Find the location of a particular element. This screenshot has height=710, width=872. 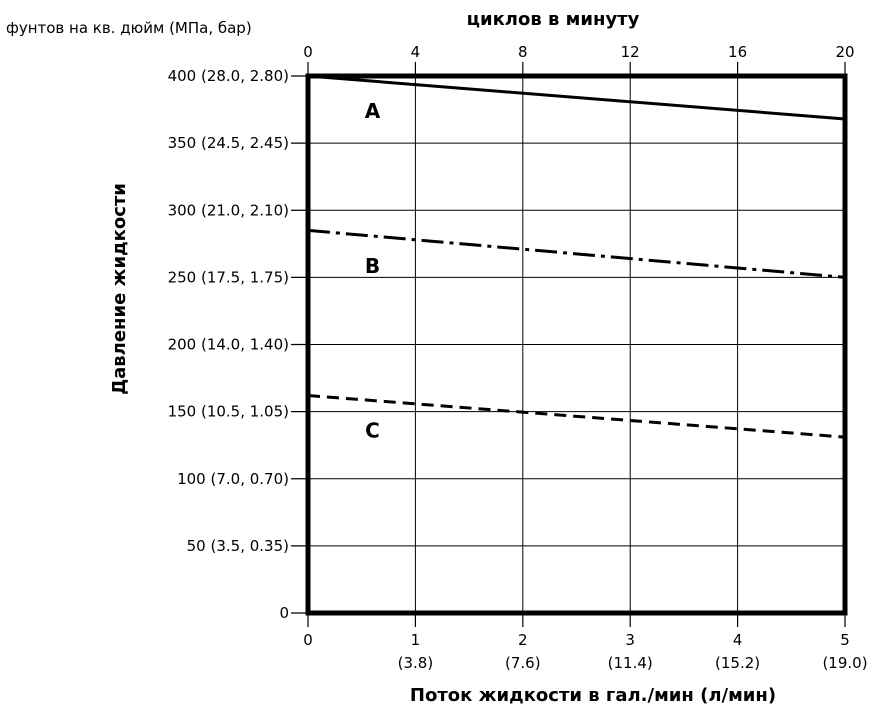

series-a-label: A is located at coordinates (373, 111).